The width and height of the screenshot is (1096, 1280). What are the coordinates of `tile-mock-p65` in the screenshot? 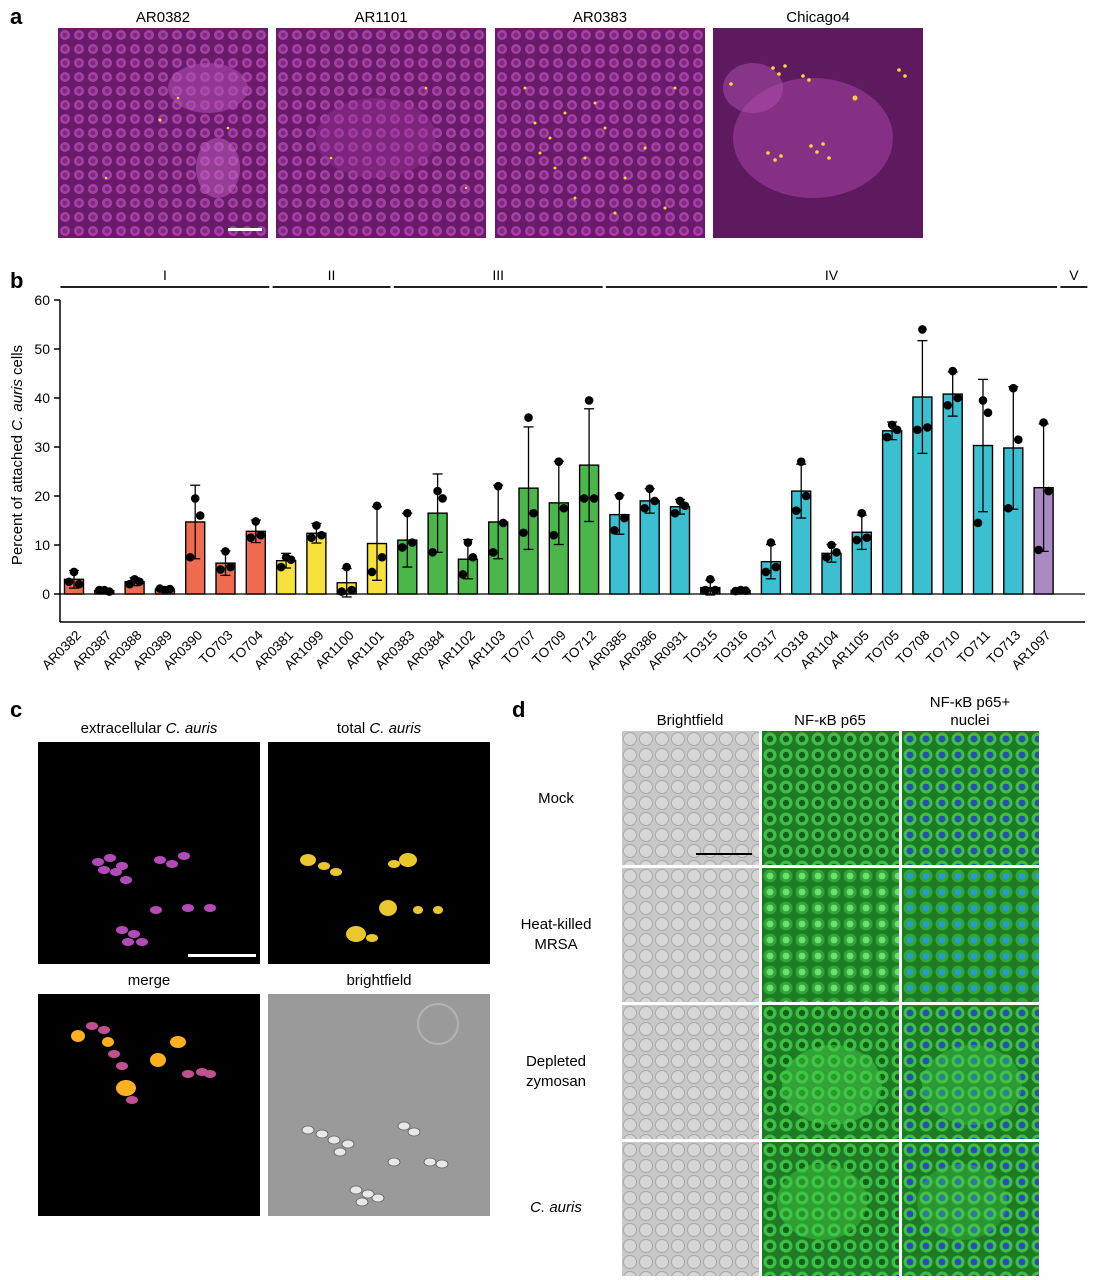 It's located at (830, 798).